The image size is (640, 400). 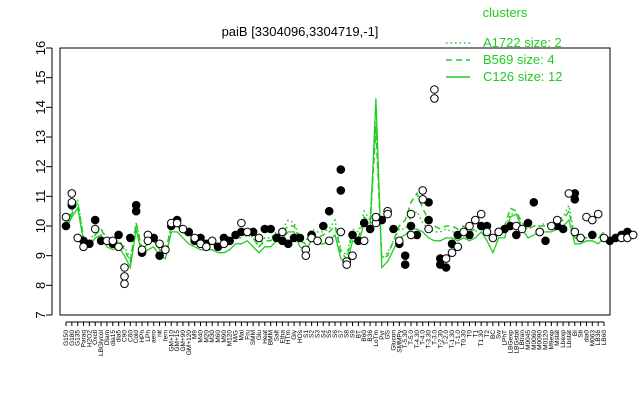 What do you see at coordinates (499, 334) in the screenshot?
I see `x-tick-label: Sw` at bounding box center [499, 334].